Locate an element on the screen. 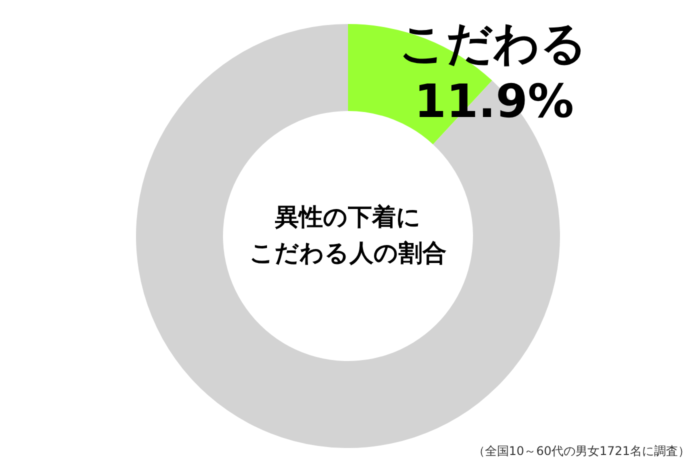  text: こだわる人の割合 is located at coordinates (348, 253).